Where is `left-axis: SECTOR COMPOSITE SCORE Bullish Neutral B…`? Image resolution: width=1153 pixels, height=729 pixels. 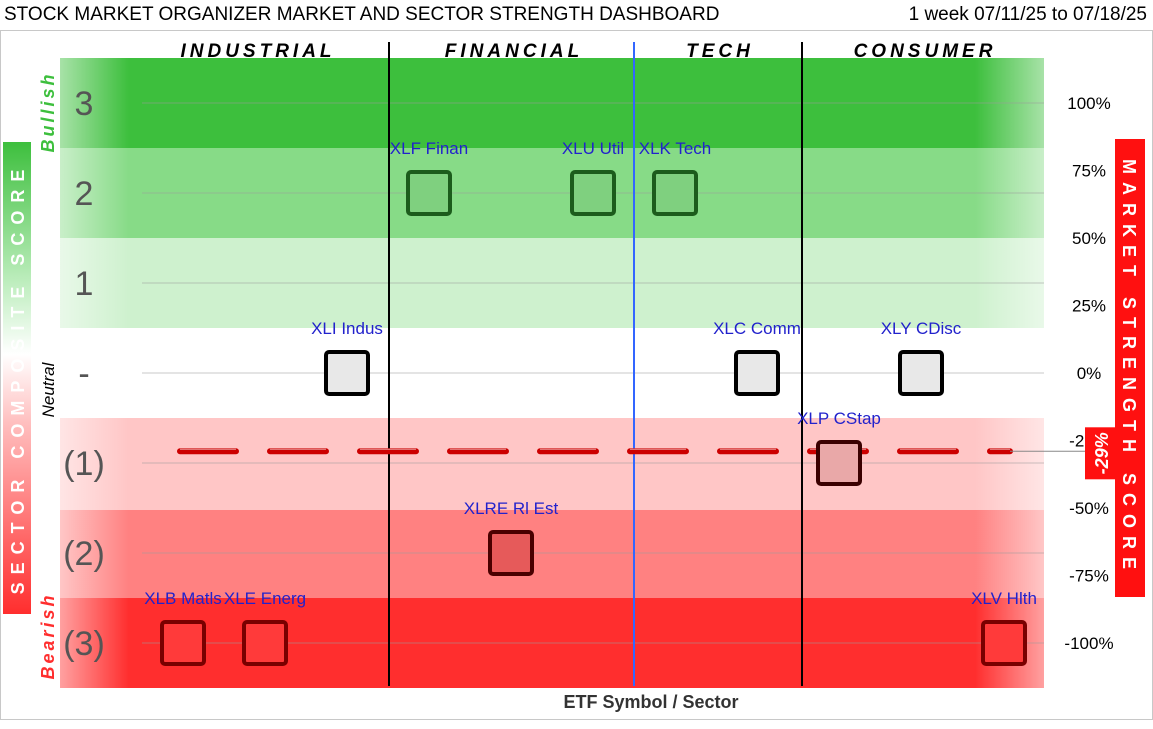
left-axis: SECTOR COMPOSITE SCORE Bullish Neutral B… is located at coordinates (30, 375).